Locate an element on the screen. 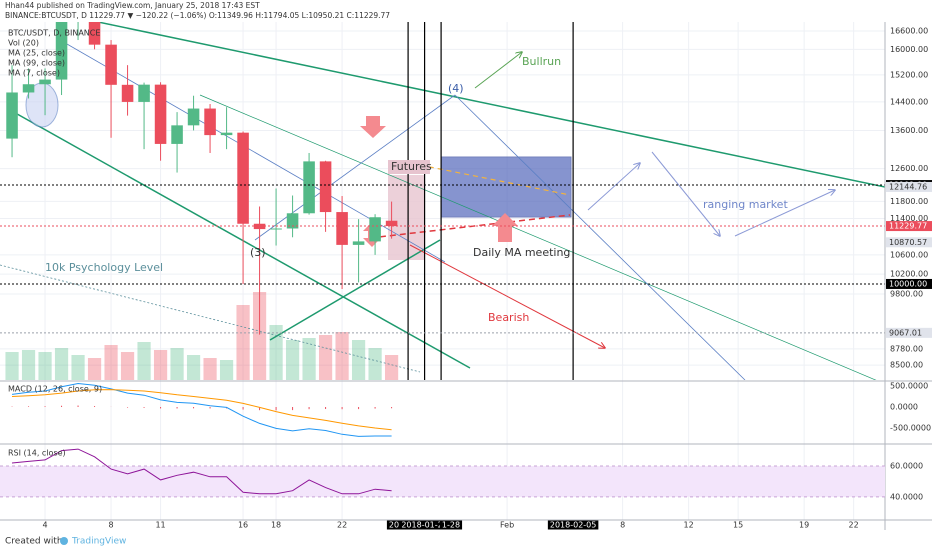  rsi-tick-label: 40.0000 is located at coordinates (906, 496).